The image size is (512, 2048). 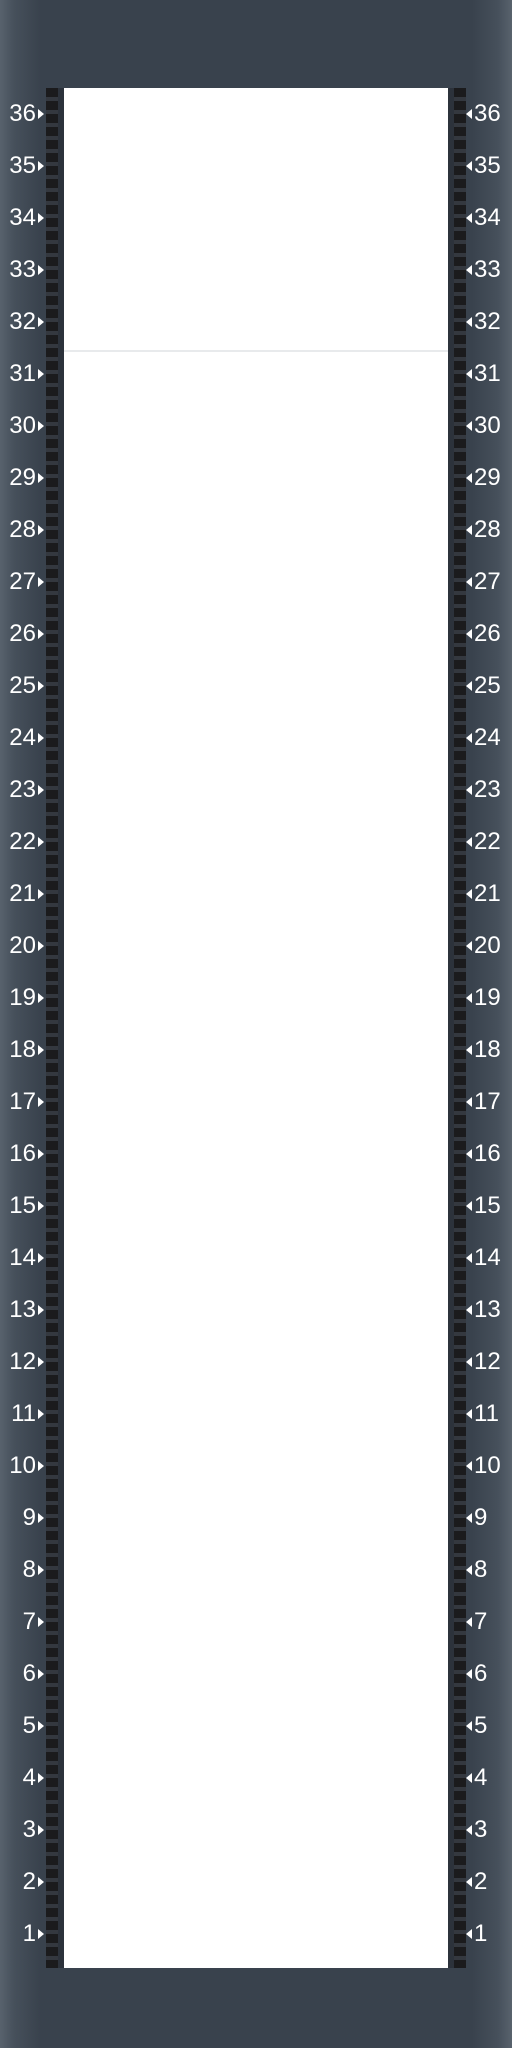 I want to click on unit-label-right: 35, so click(x=489, y=166).